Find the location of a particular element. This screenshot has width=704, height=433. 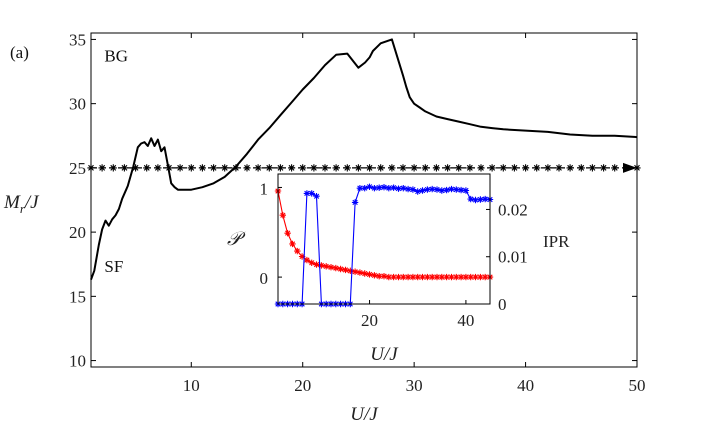

inset-x-tick-label: 20 is located at coordinates (369, 320).